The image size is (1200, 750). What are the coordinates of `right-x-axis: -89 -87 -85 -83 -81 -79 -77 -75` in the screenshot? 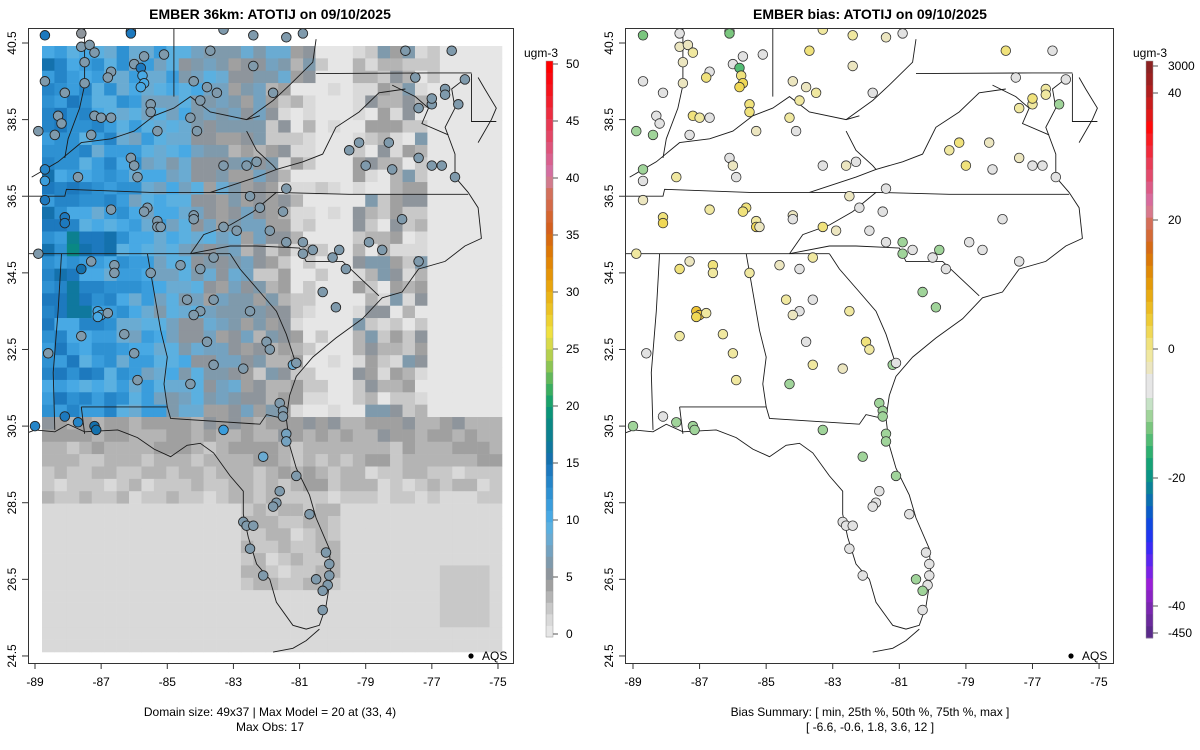 It's located at (866, 676).